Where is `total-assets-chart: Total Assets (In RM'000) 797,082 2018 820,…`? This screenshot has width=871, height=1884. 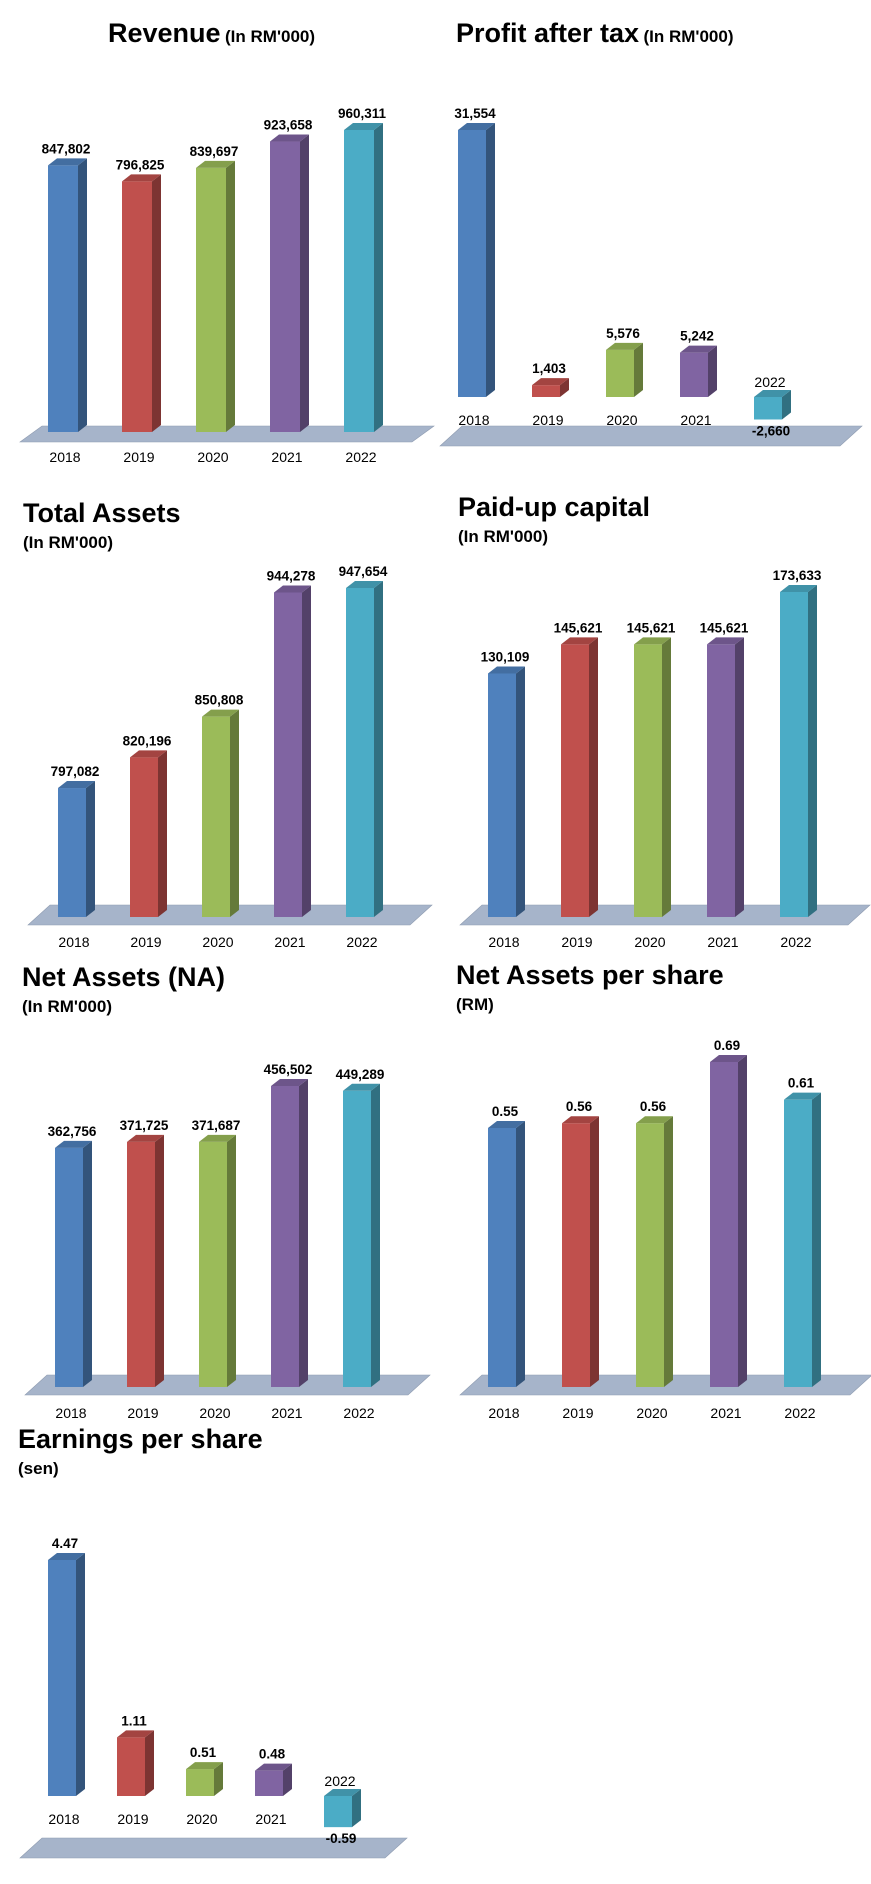
total-assets-chart: Total Assets (In RM'000) 797,082 2018 820,… is located at coordinates (216, 715).